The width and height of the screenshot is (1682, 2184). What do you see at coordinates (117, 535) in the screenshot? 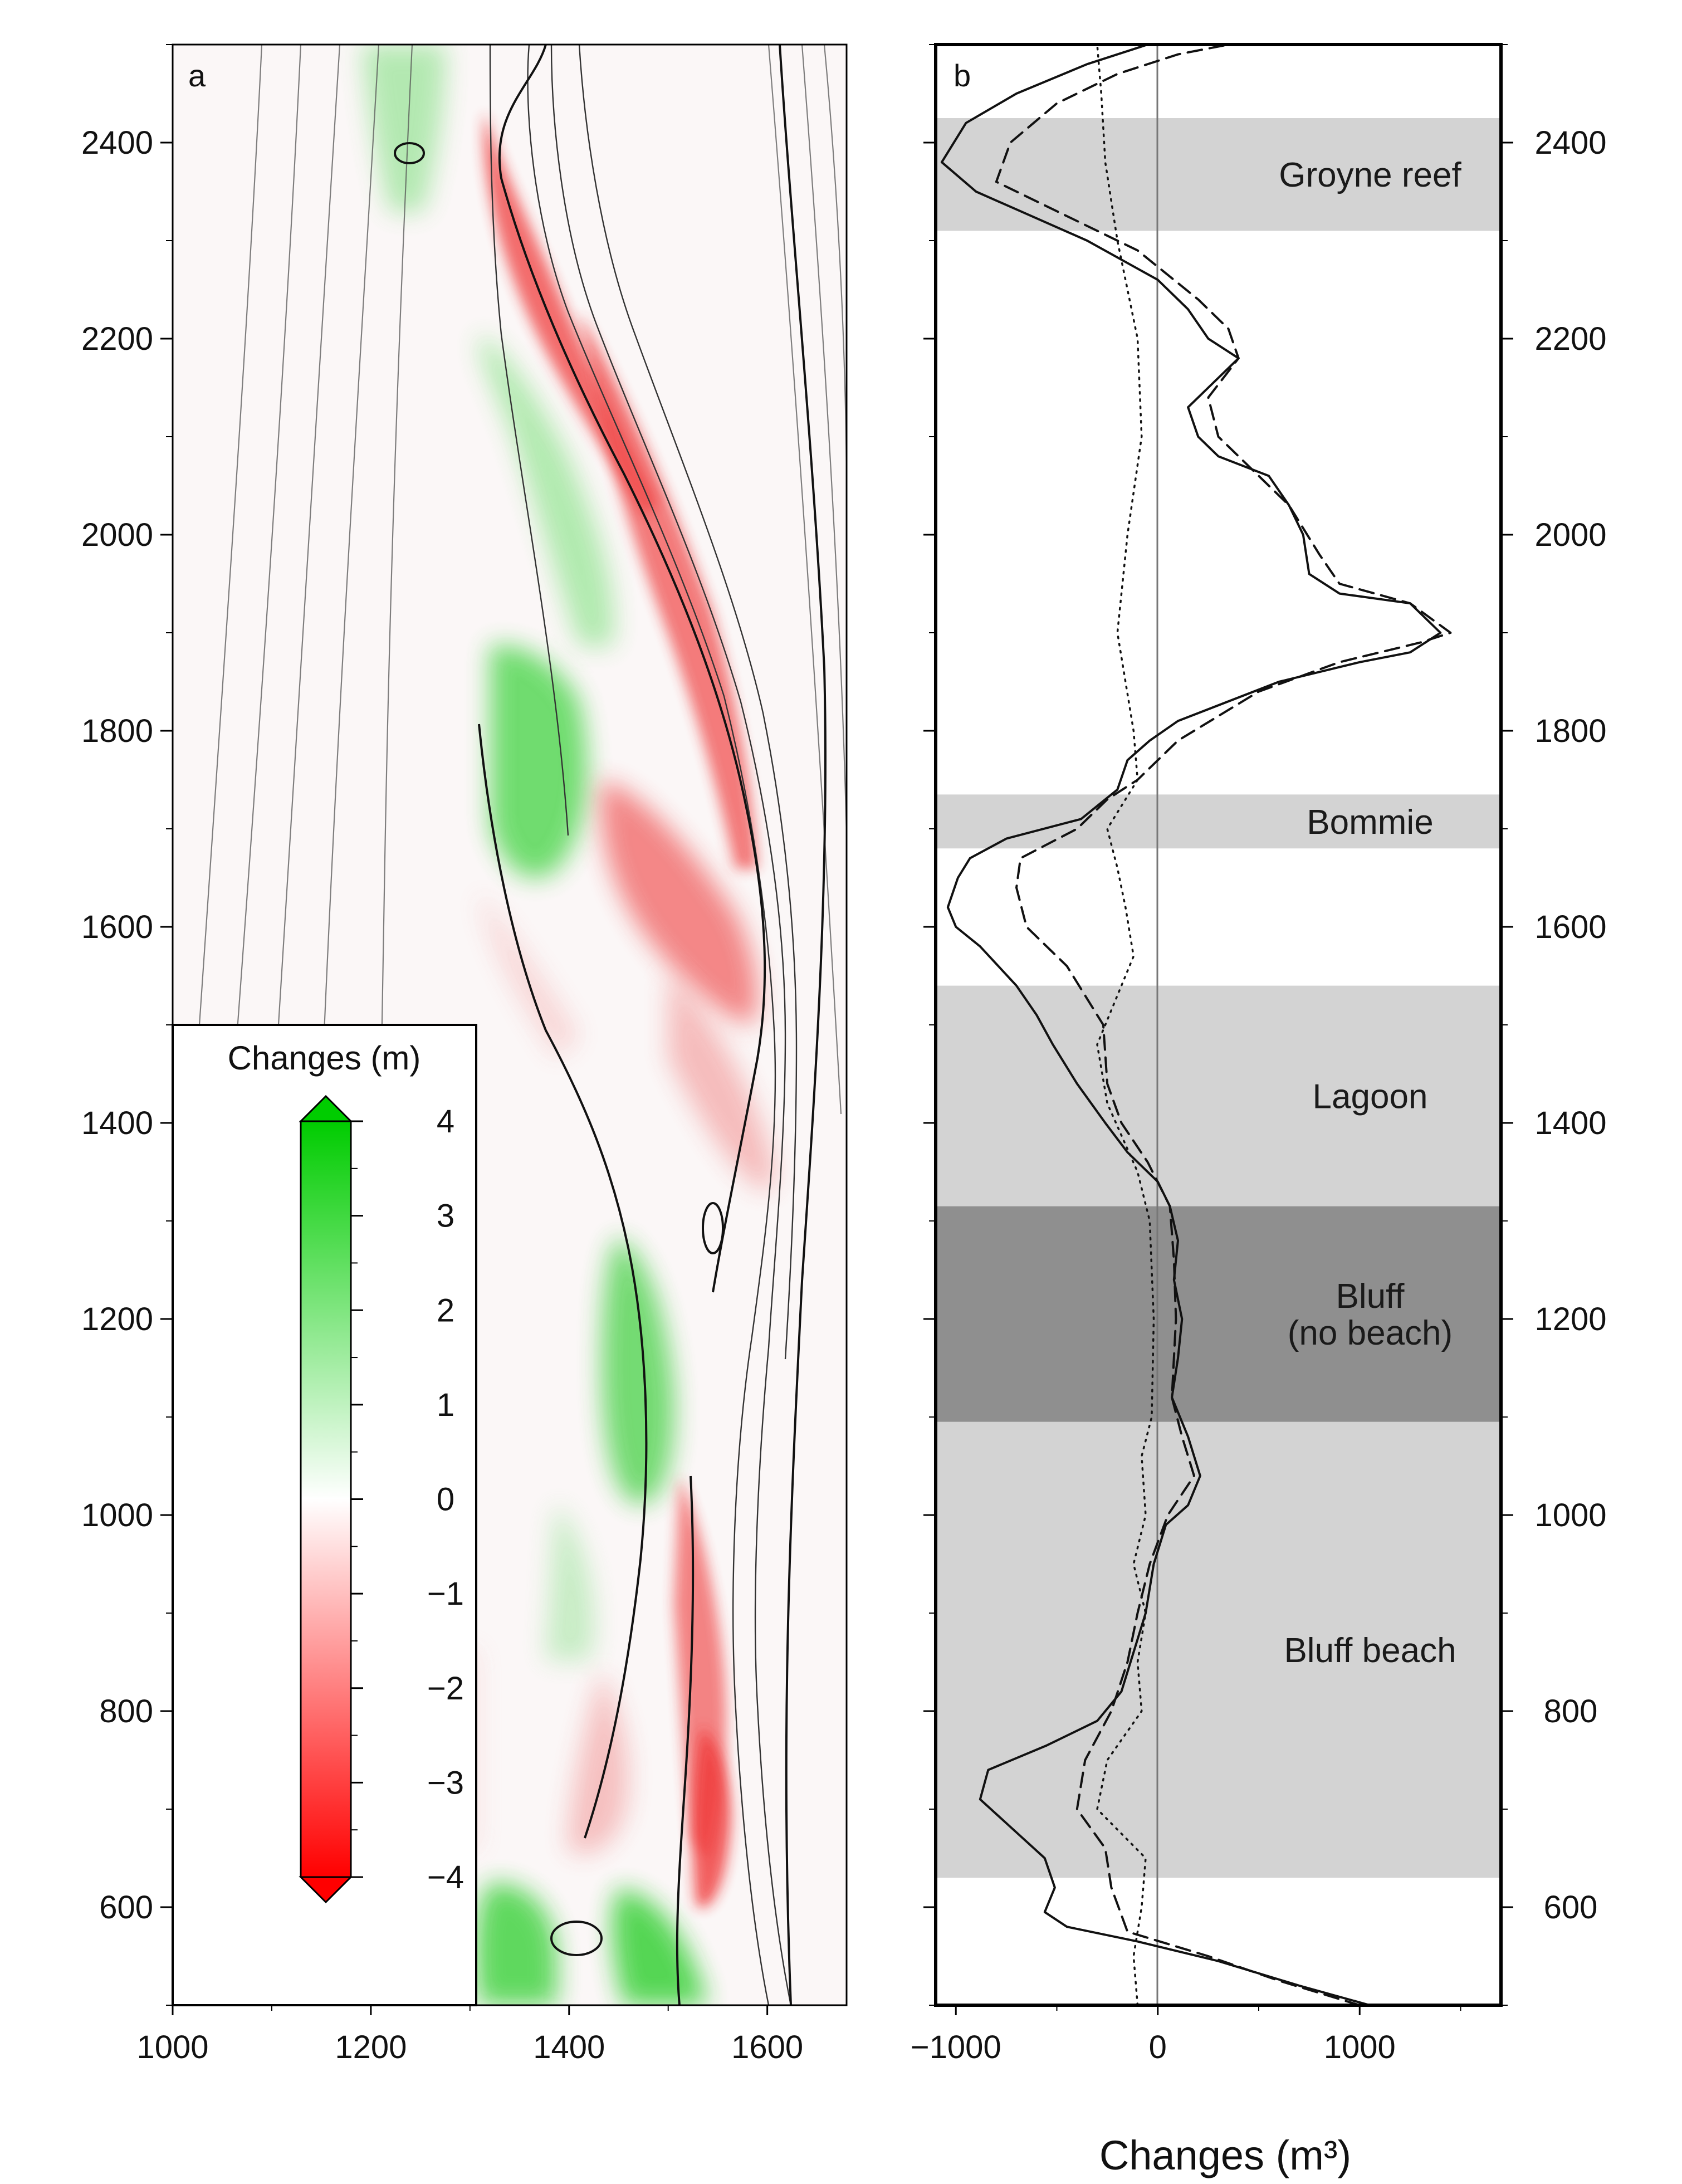
I see `y-tick-label-a: 2000` at bounding box center [117, 535].